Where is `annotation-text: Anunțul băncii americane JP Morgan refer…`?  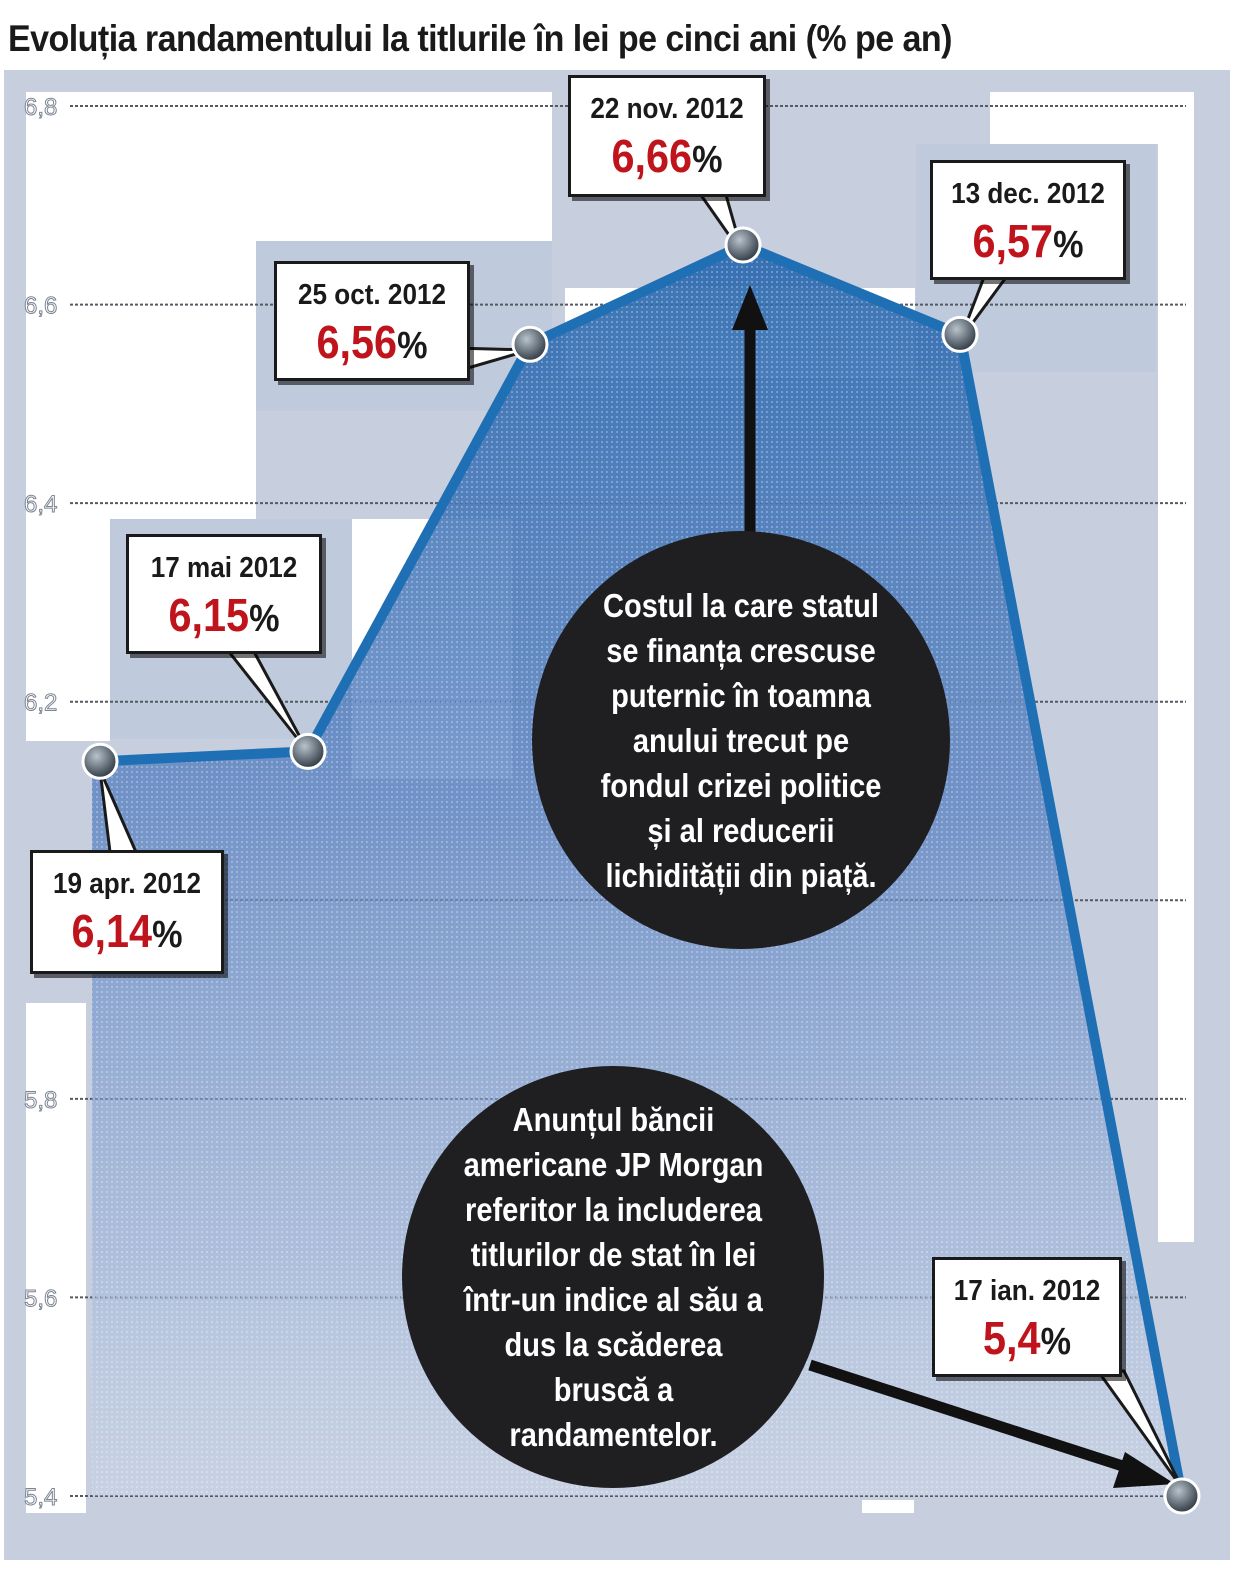 annotation-text: Anunțul băncii americane JP Morgan refer… is located at coordinates (613, 1277).